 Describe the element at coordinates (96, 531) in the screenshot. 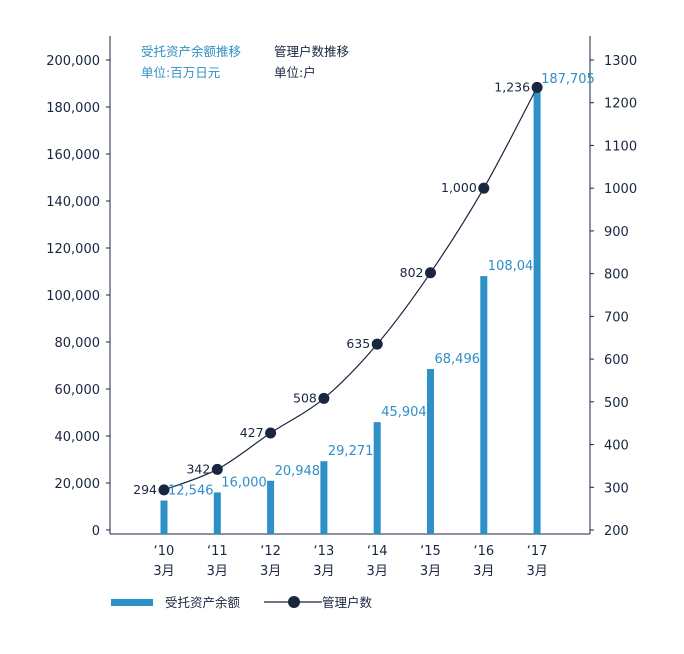

I see `left-axis-tick-label: 0` at that location.